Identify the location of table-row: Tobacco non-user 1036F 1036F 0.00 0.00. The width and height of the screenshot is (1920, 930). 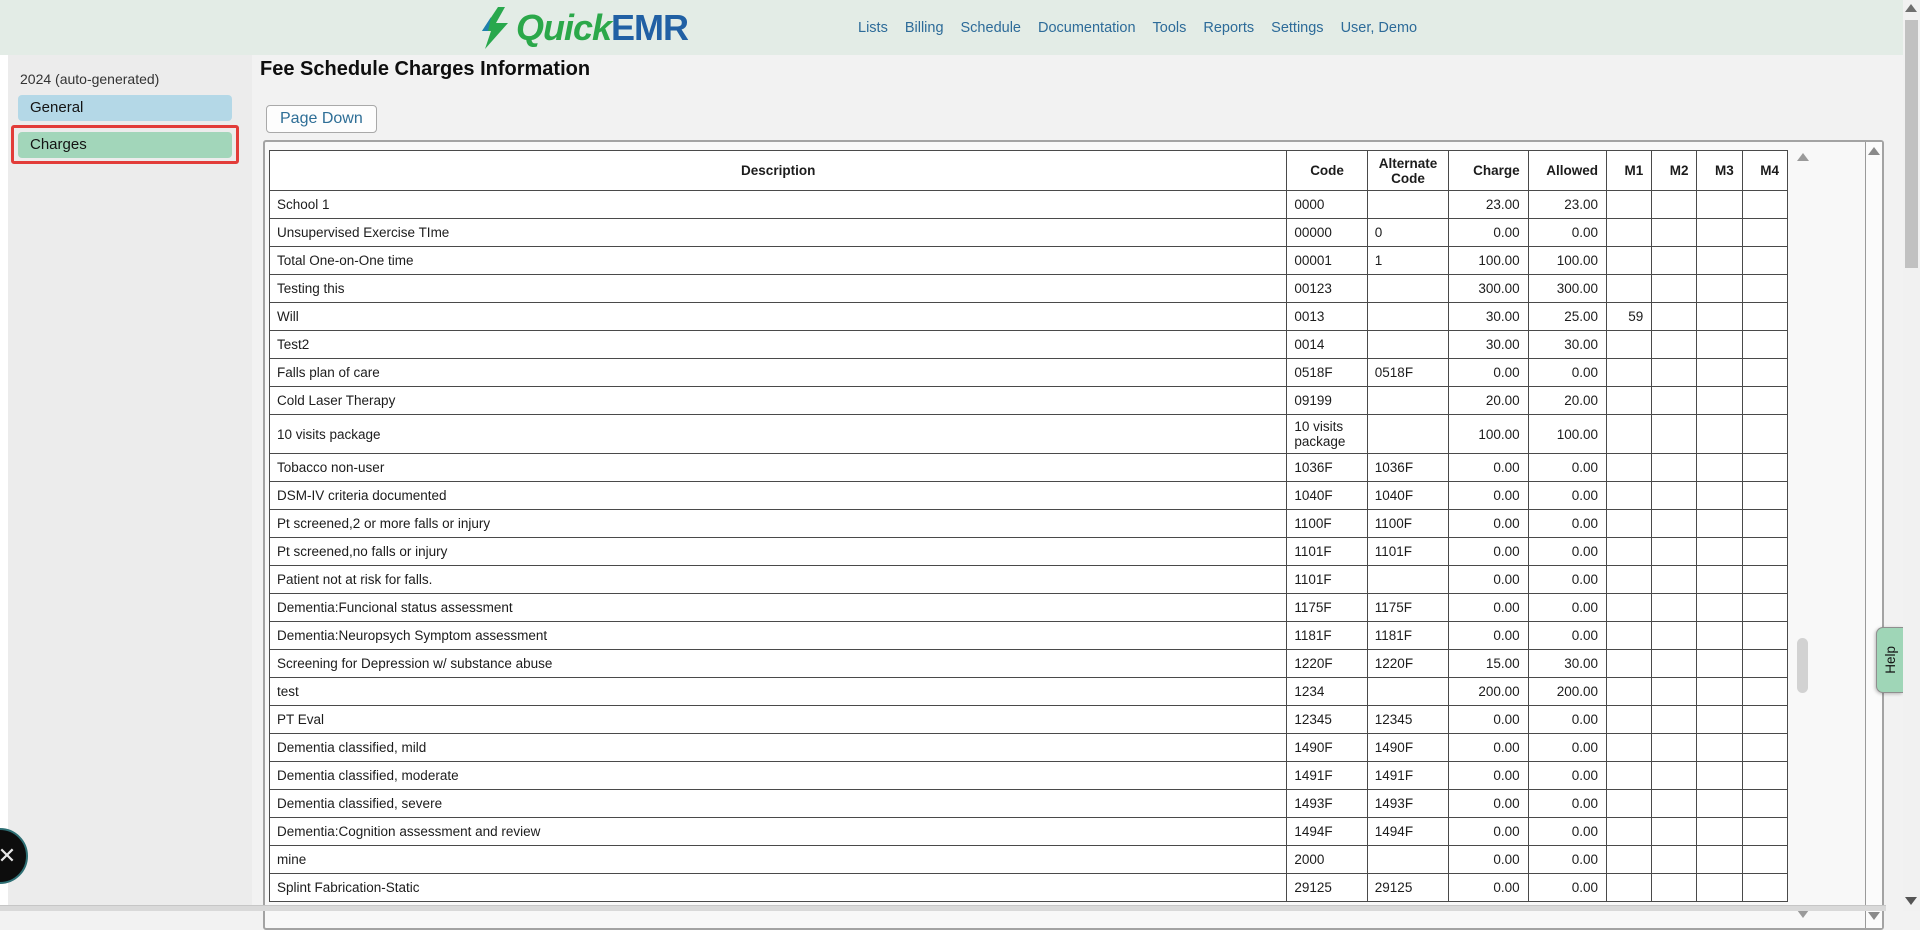
(1028, 467).